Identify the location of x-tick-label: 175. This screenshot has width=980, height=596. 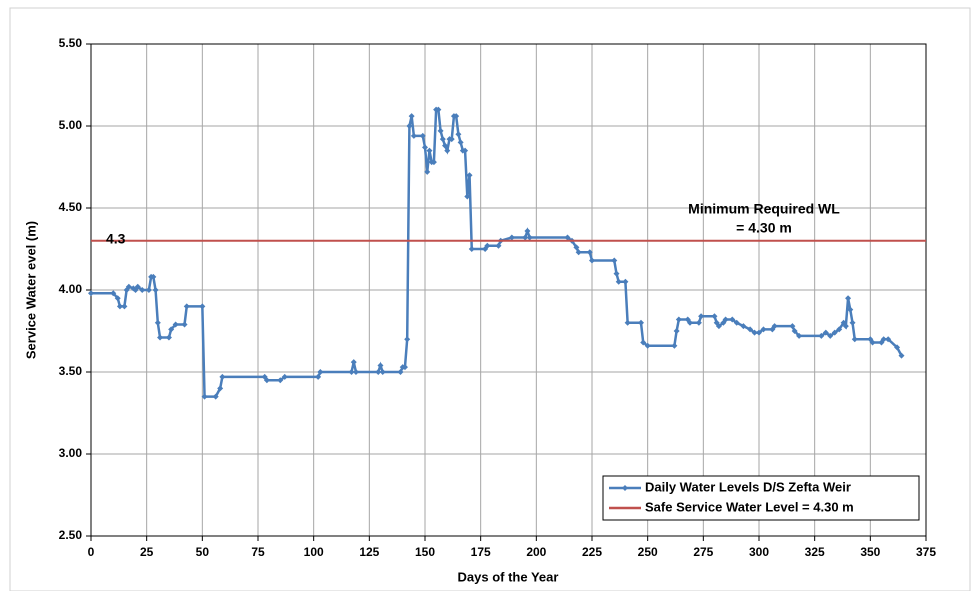
(481, 552).